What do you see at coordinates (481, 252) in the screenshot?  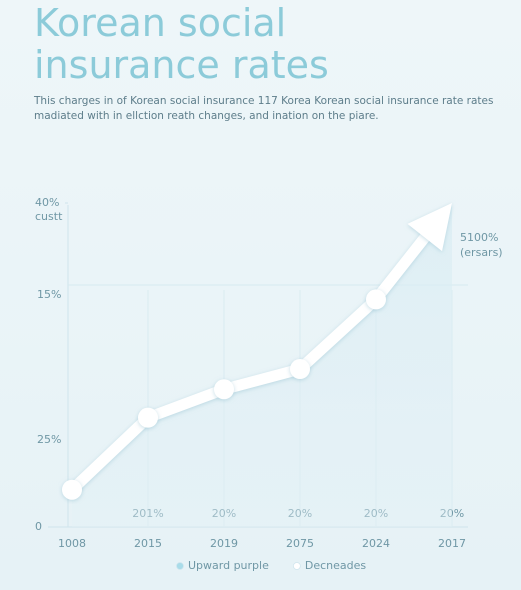 I see `annotation: (ersars)` at bounding box center [481, 252].